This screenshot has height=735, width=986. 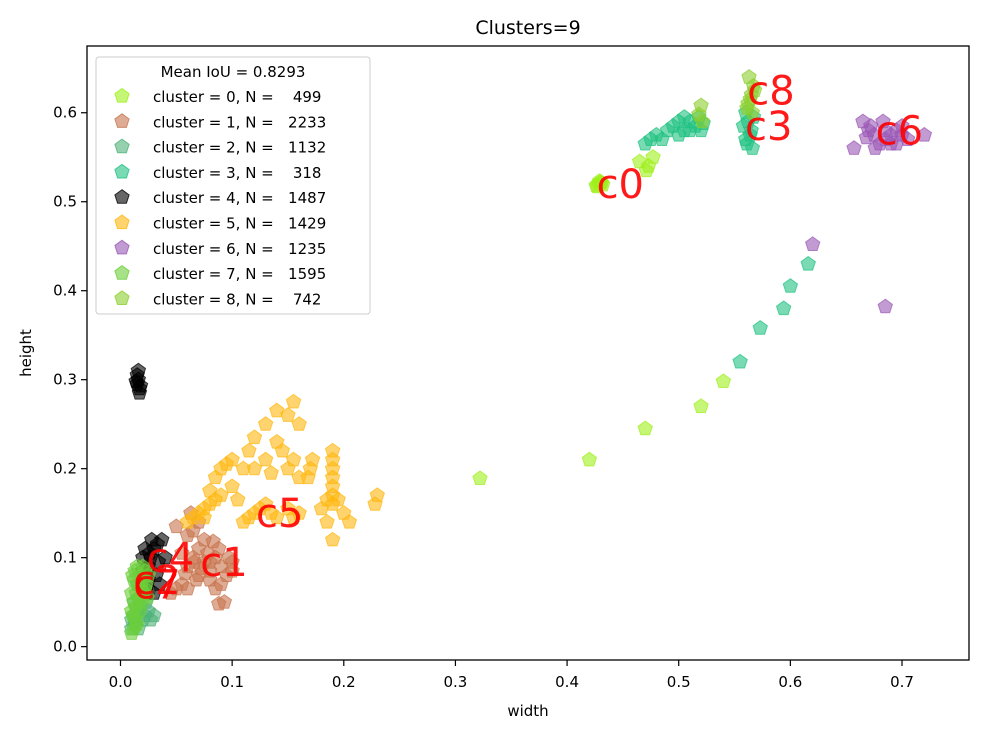 I want to click on legend-entry-label: cluster = 6, N = 1235, so click(x=239, y=249).